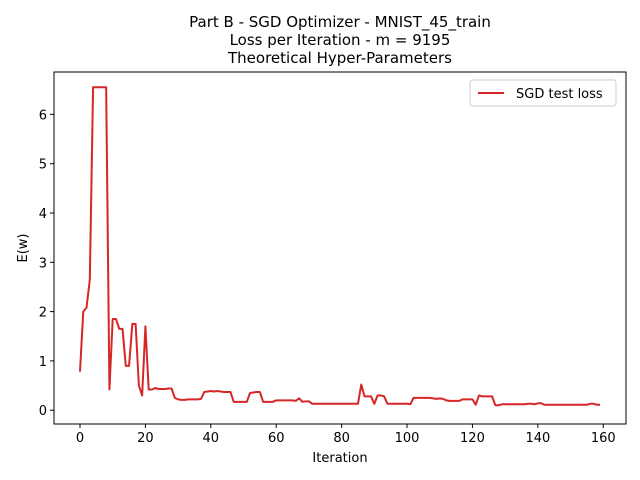 The width and height of the screenshot is (640, 480). I want to click on y-tick-label: 6, so click(43, 115).